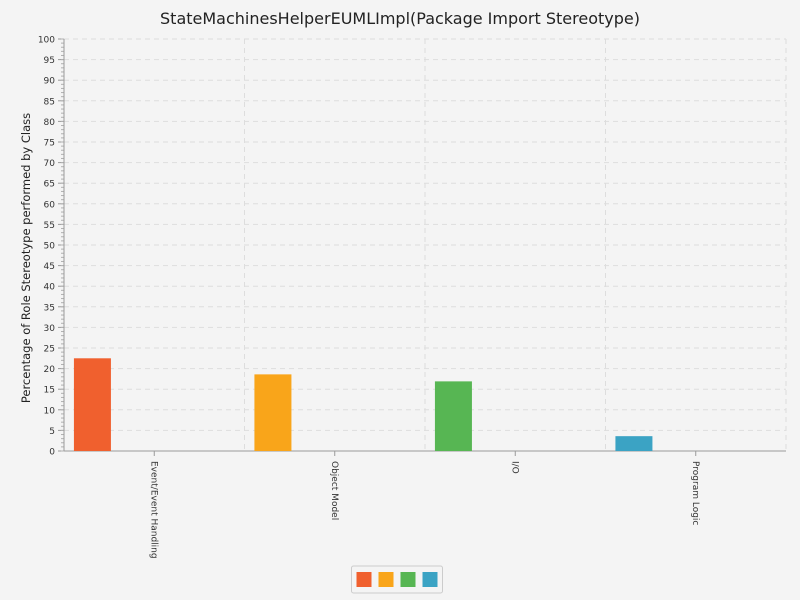 The image size is (800, 600). What do you see at coordinates (50, 329) in the screenshot?
I see `y-tick-label: 30` at bounding box center [50, 329].